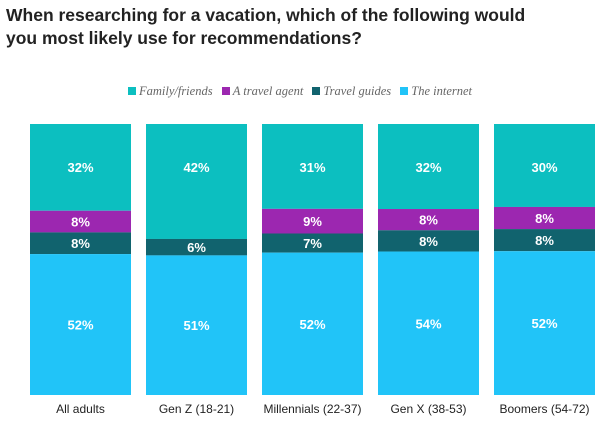 This screenshot has height=422, width=600. I want to click on data-label-the-internet-millennials-22-37: 52%, so click(312, 324).